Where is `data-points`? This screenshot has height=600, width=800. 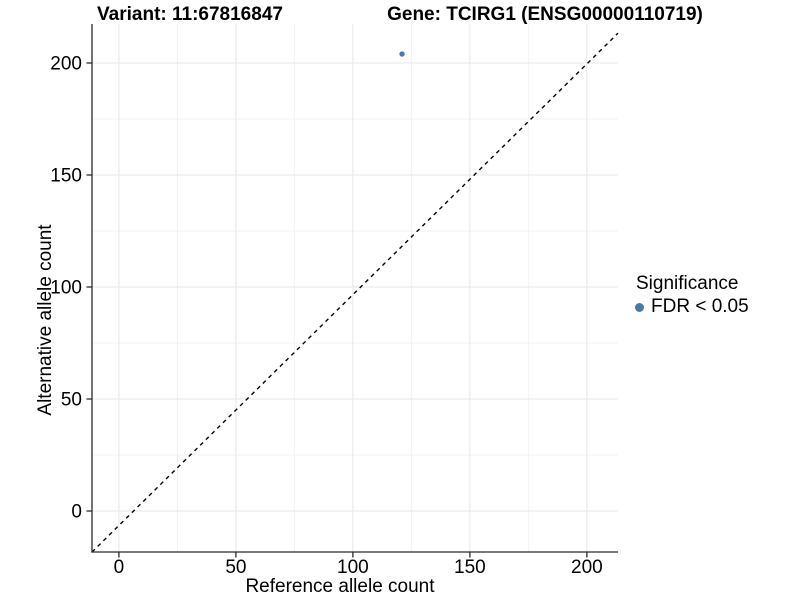
data-points is located at coordinates (402, 54).